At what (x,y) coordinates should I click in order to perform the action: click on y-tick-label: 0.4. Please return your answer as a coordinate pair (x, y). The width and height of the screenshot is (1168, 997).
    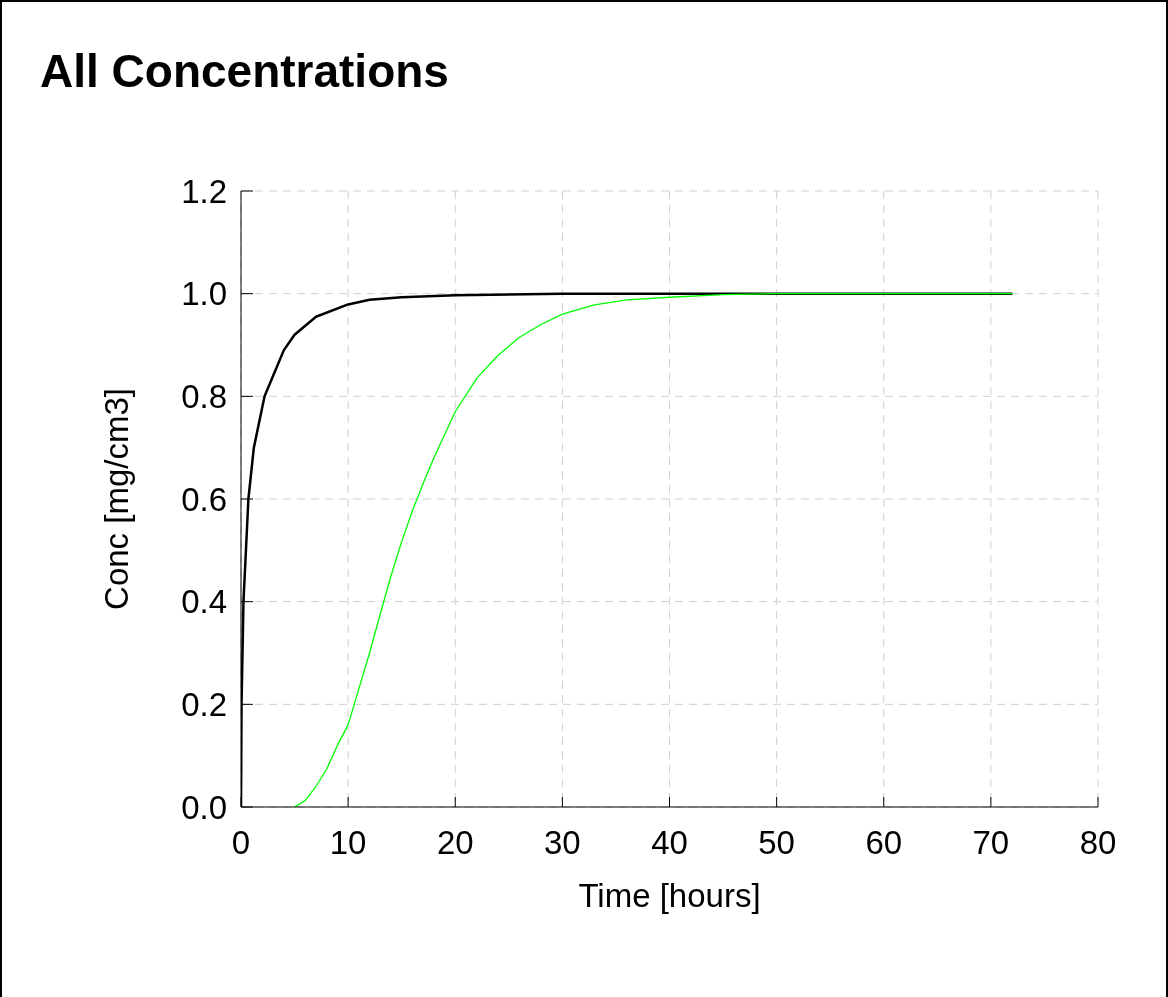
    Looking at the image, I should click on (204, 602).